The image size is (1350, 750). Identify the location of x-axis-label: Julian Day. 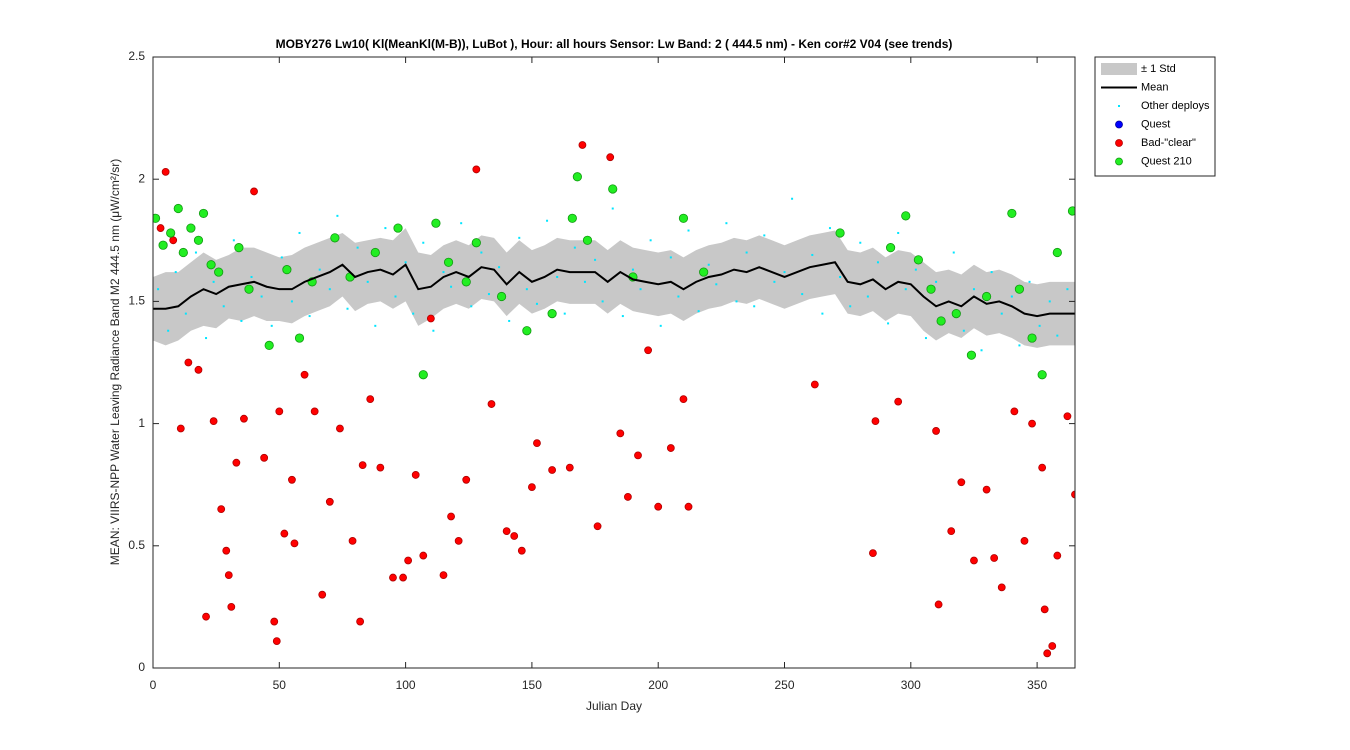
(614, 706).